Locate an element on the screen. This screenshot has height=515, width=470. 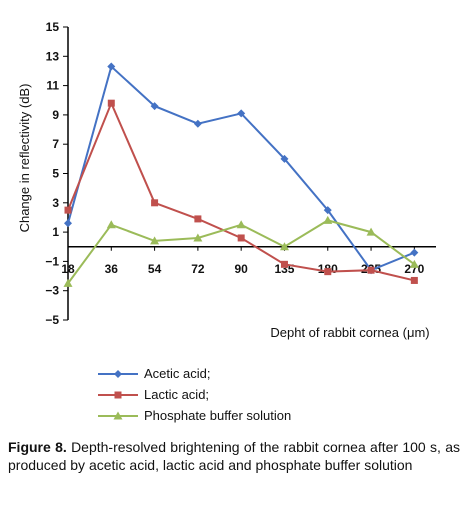
y-axis: 15 13 11 9 7 5 3 1 −1 −3 −5 is located at coordinates (57, 173).